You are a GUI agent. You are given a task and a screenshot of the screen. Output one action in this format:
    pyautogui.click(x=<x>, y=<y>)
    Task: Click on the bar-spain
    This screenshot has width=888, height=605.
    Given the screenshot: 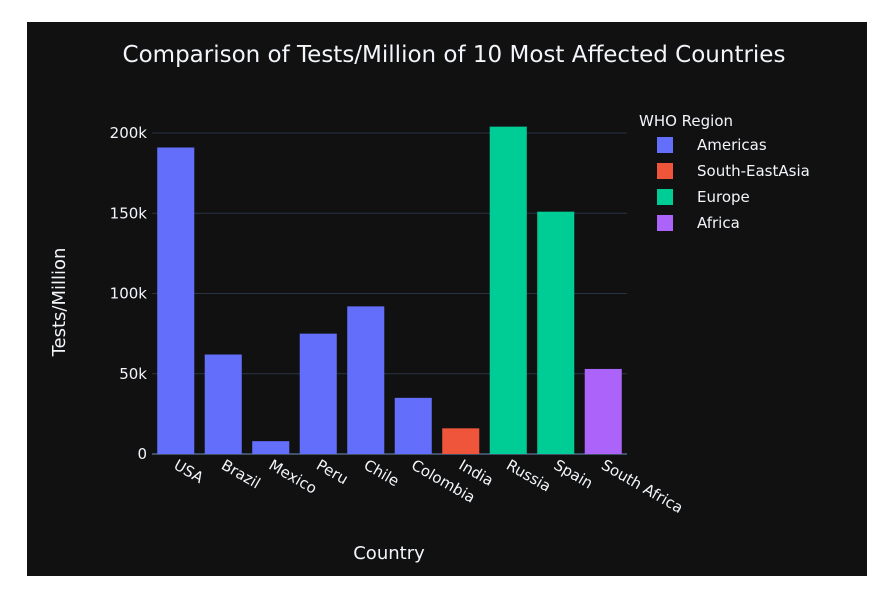 What is the action you would take?
    pyautogui.click(x=556, y=332)
    